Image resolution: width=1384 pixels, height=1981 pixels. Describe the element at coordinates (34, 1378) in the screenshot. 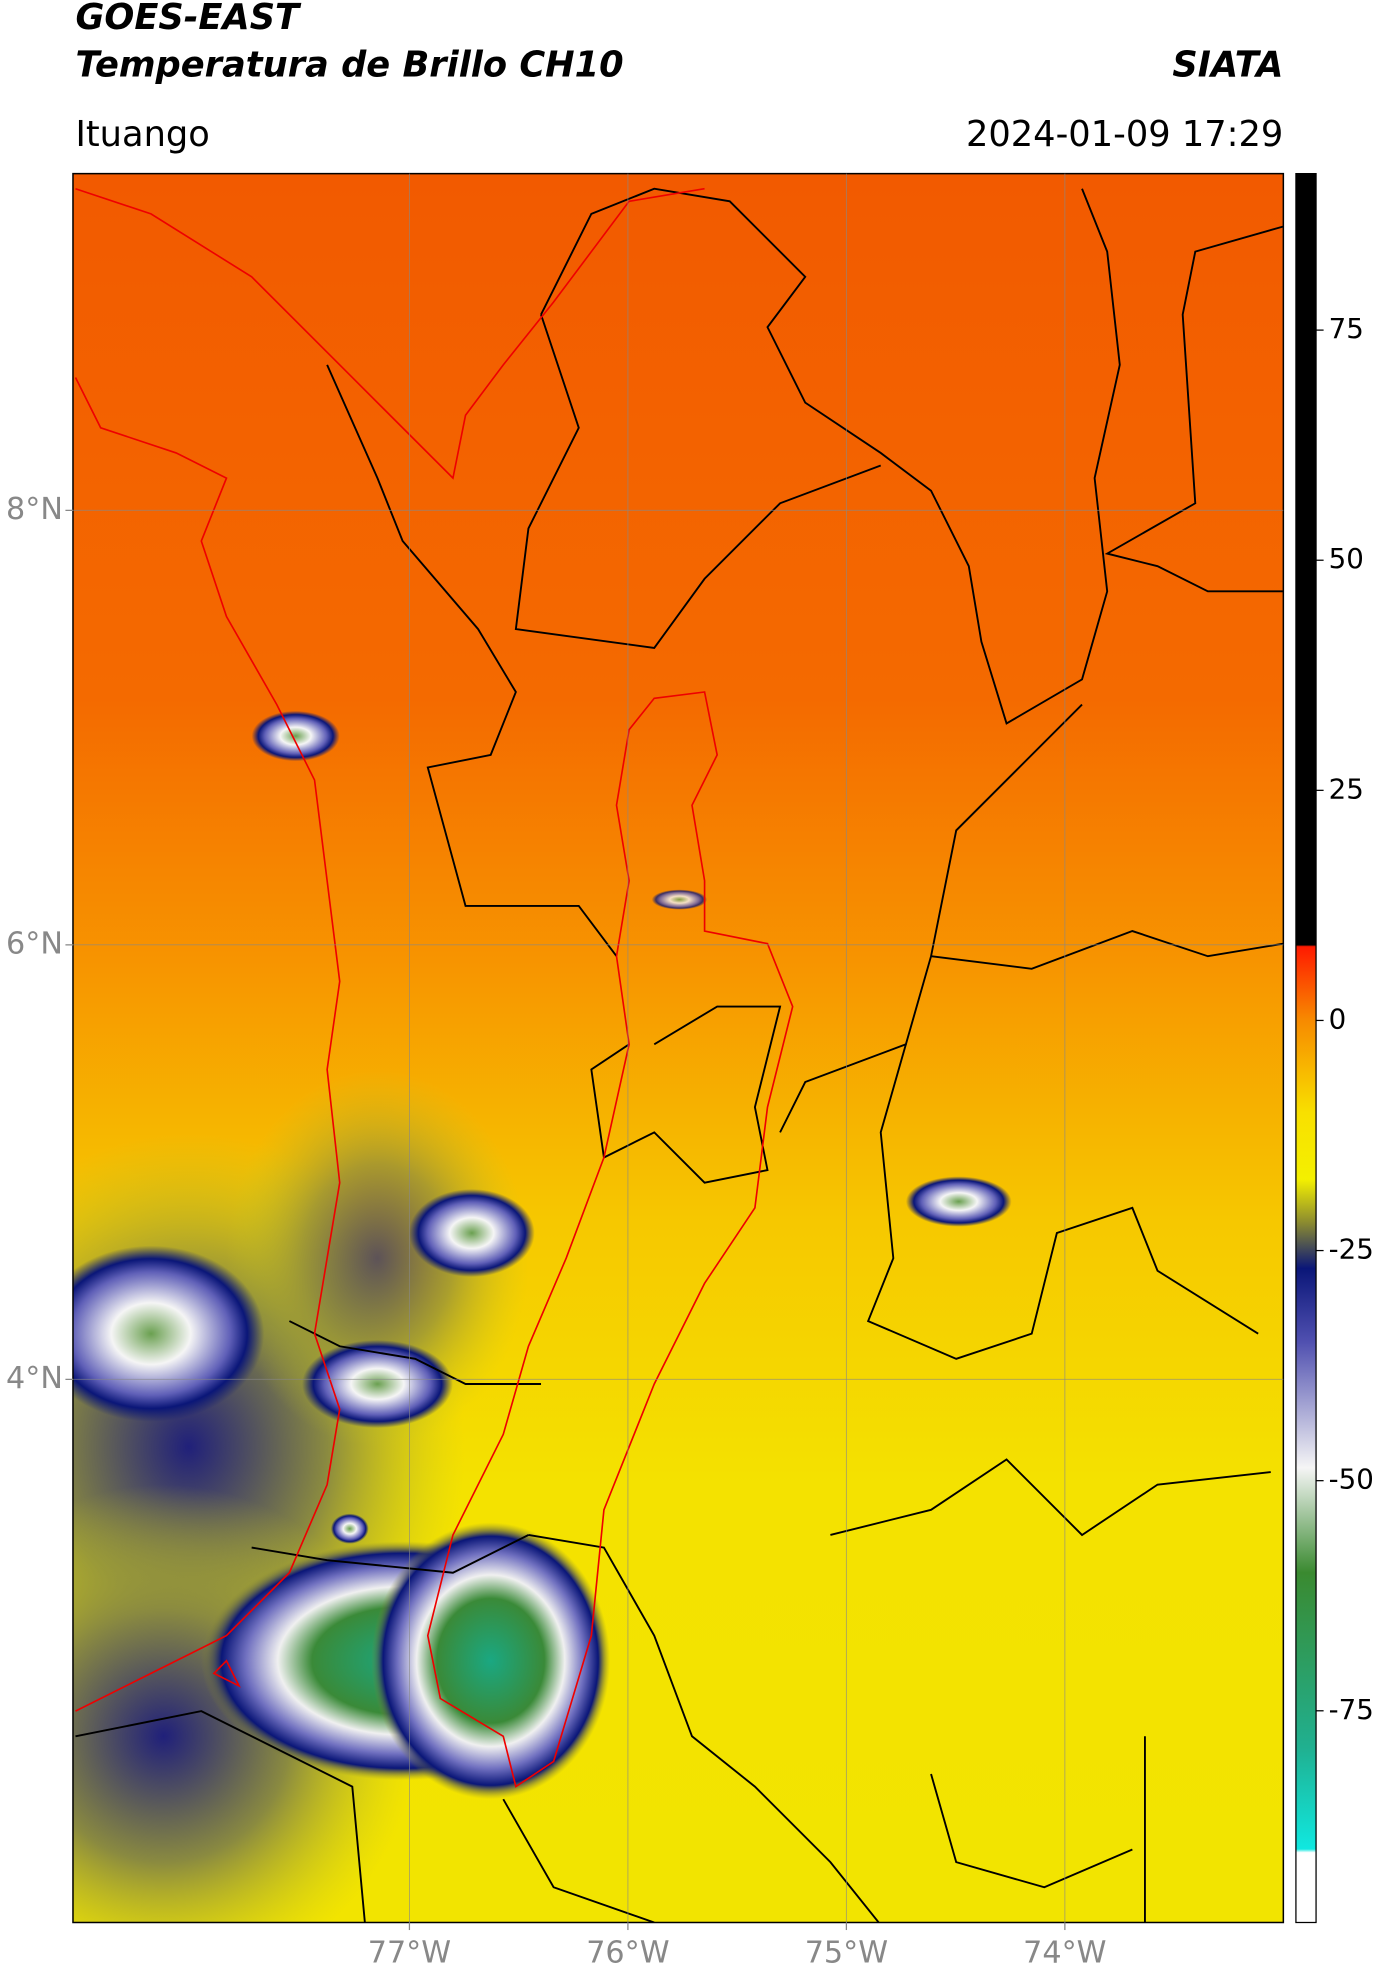

I see `lat-tick-label: 4°N` at that location.